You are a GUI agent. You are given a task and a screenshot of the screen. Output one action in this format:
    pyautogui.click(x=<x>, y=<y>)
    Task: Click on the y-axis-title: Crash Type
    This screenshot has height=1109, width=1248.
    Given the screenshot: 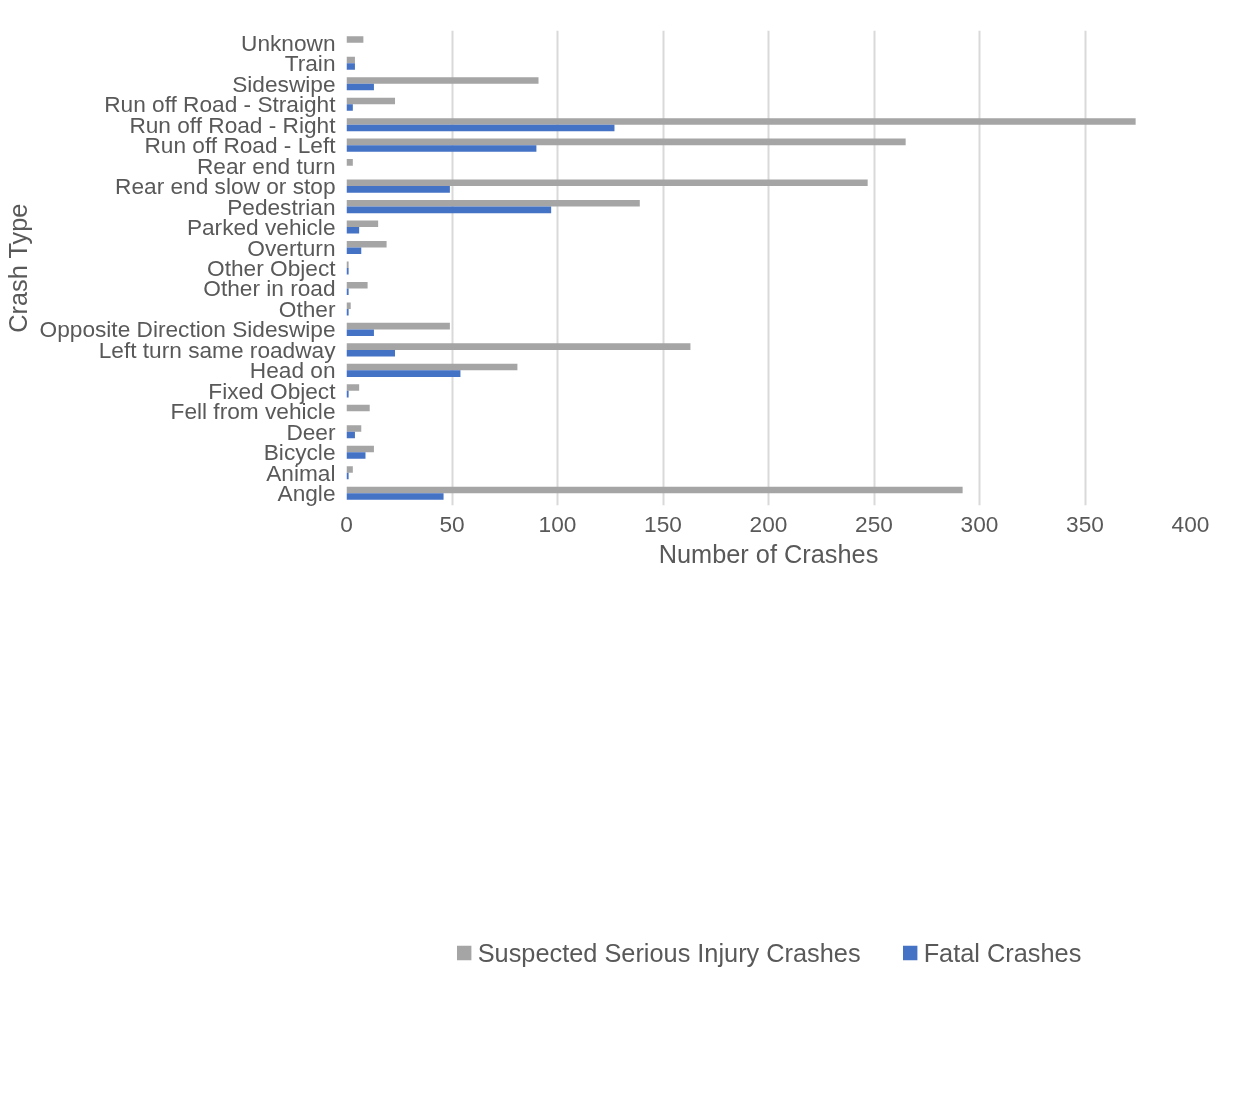 What is the action you would take?
    pyautogui.click(x=17, y=268)
    